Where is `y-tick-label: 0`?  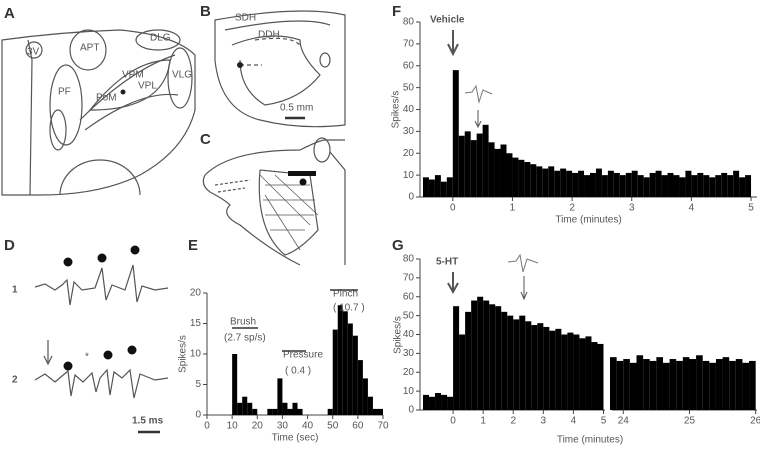 y-tick-label: 0 is located at coordinates (198, 415).